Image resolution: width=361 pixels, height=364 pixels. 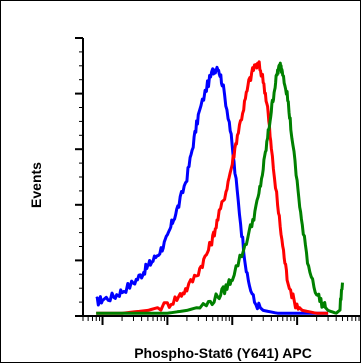 I want to click on y-axis-label: Events, so click(x=36, y=185).